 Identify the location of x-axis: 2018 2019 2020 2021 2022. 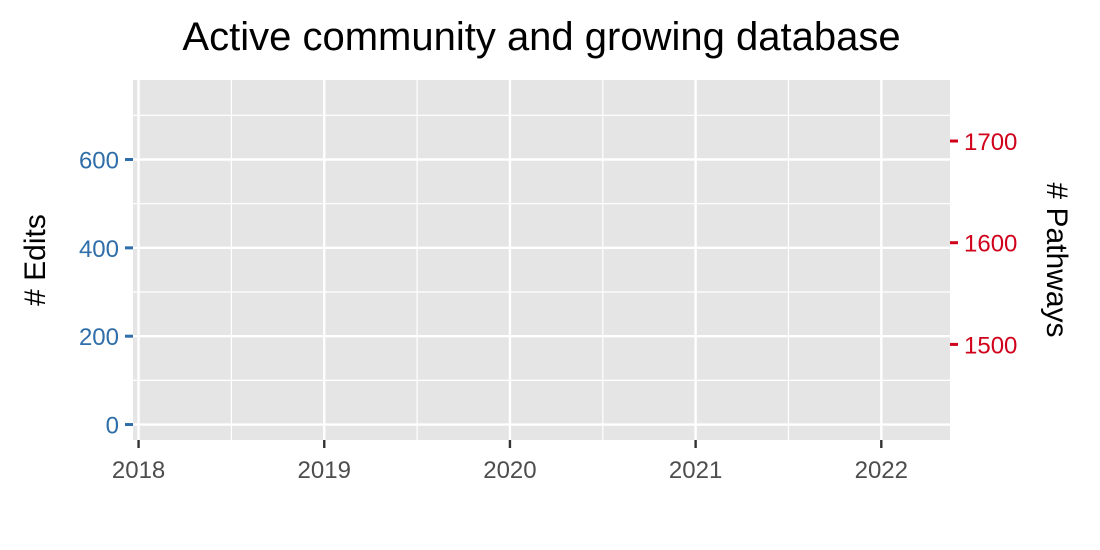
(510, 462).